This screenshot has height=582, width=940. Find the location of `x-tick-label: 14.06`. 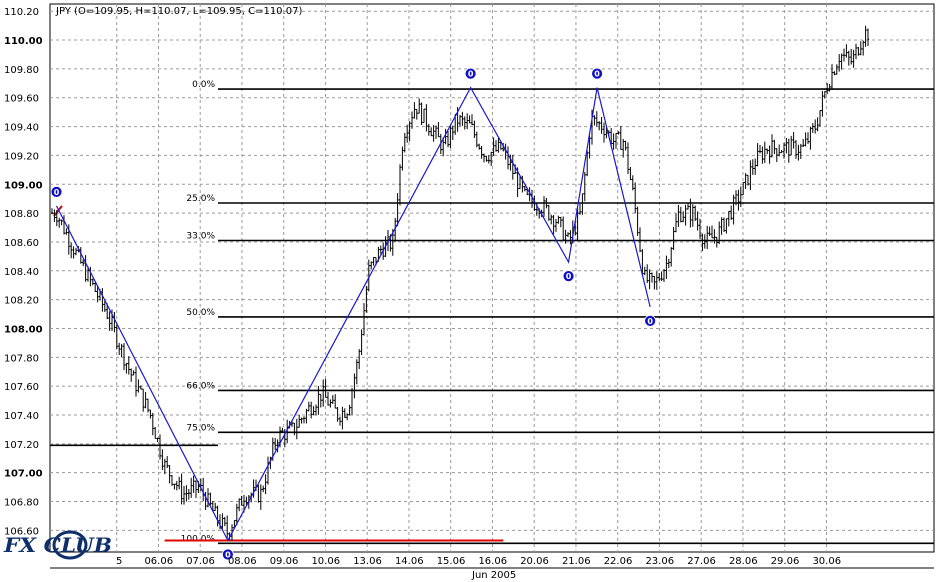

x-tick-label: 14.06 is located at coordinates (409, 561).